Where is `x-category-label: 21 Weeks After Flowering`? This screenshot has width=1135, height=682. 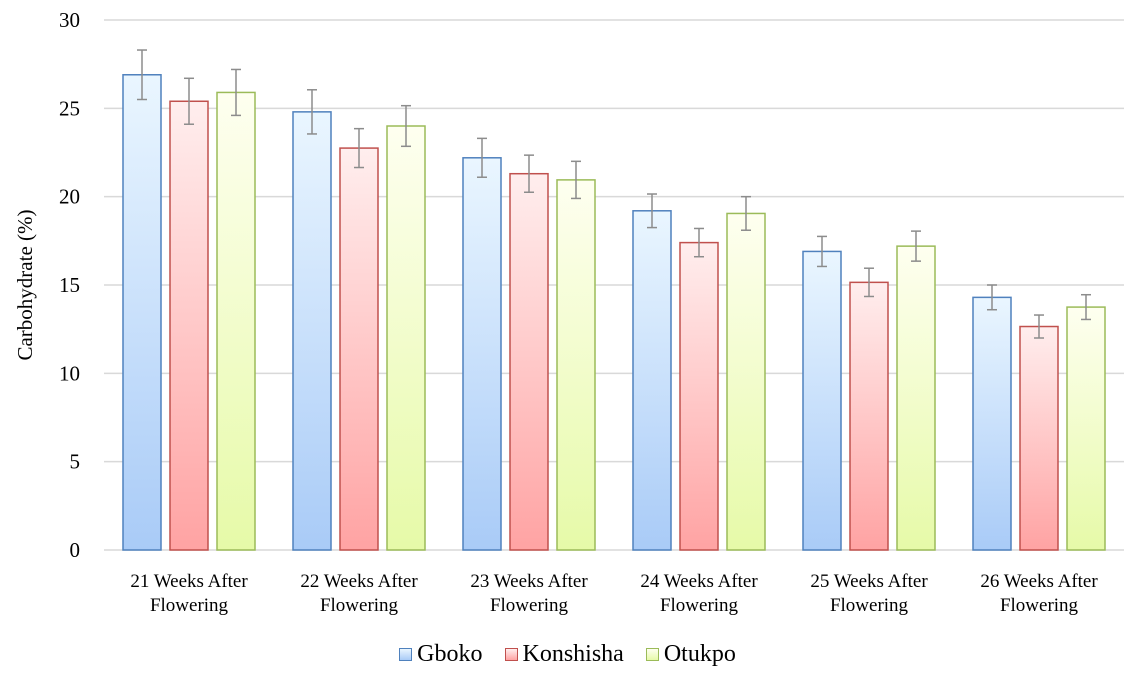 x-category-label: 21 Weeks After Flowering is located at coordinates (189, 593).